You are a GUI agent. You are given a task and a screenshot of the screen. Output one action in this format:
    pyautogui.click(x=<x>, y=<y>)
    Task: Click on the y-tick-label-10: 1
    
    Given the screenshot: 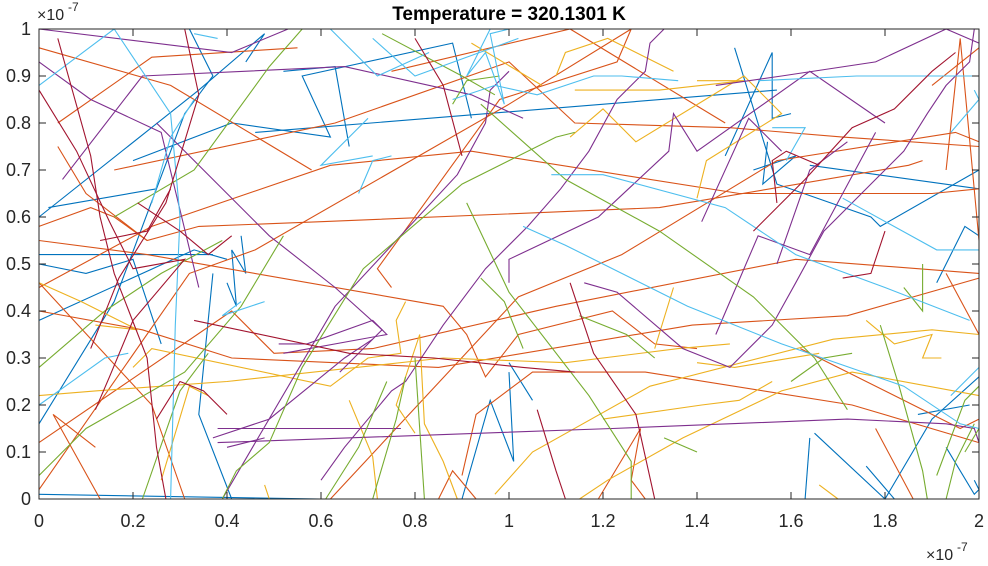 What is the action you would take?
    pyautogui.click(x=26, y=29)
    